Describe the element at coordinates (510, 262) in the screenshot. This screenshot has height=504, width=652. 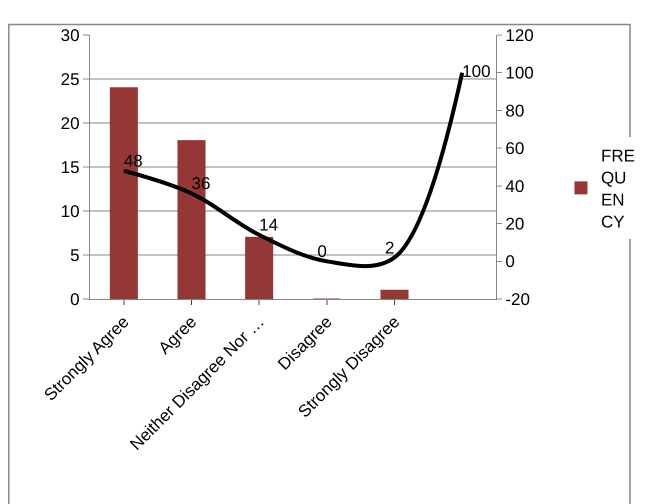
I see `y2-tick-label: 0` at that location.